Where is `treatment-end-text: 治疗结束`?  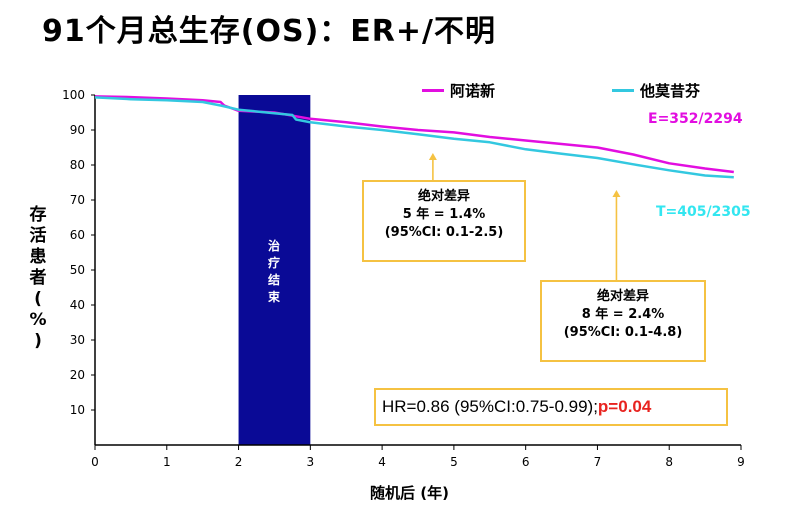
treatment-end-text: 治疗结束 is located at coordinates (274, 272).